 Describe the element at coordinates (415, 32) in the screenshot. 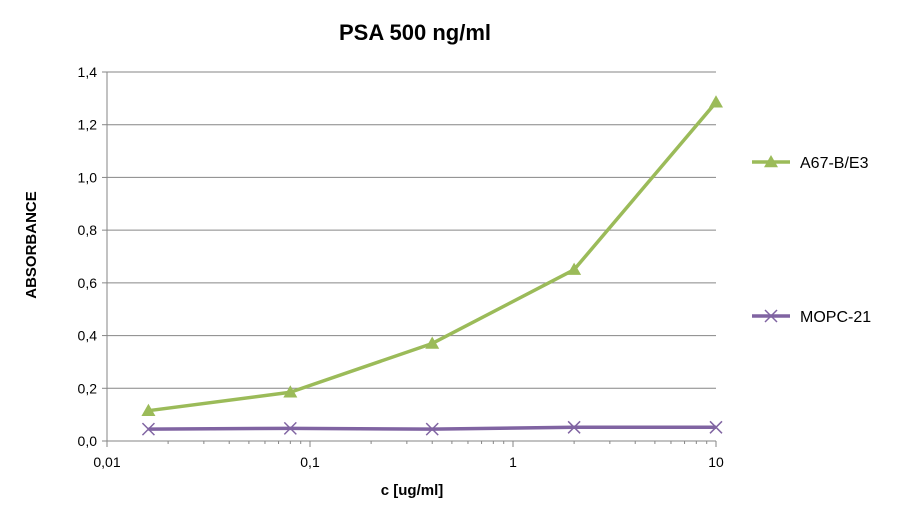

I see `chart-title: PSA 500 ng/ml` at that location.